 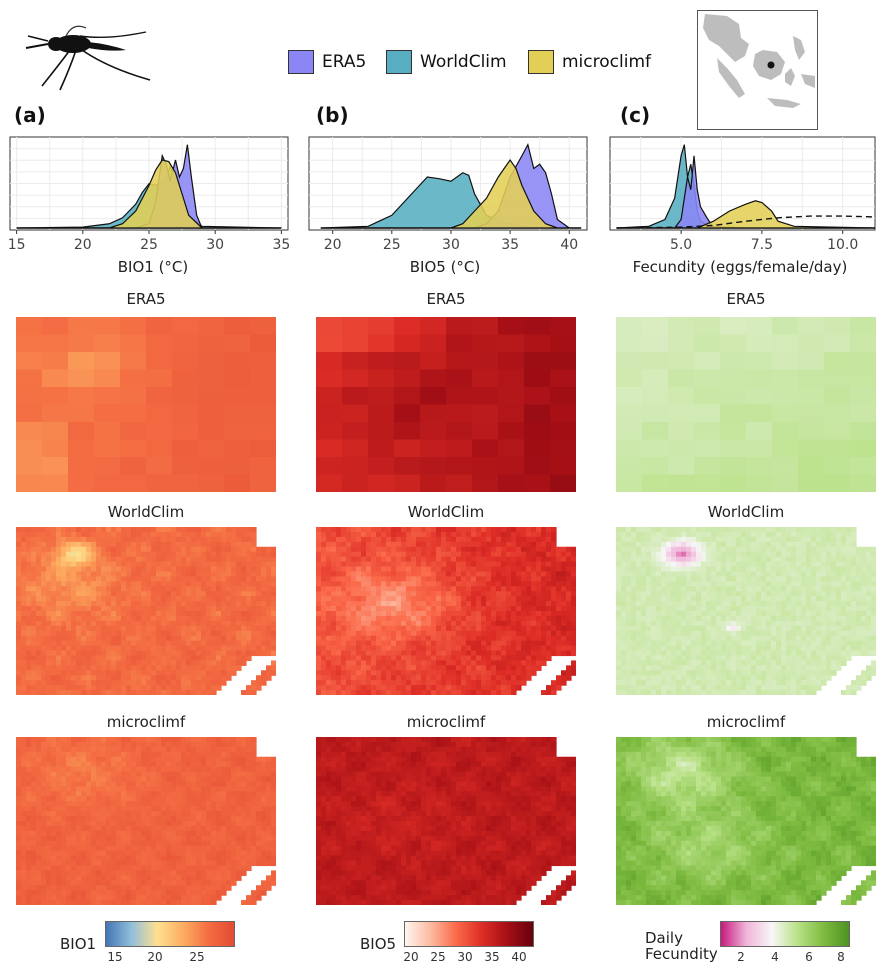 What do you see at coordinates (327, 62) in the screenshot?
I see `legend-item-era5: ERA5` at bounding box center [327, 62].